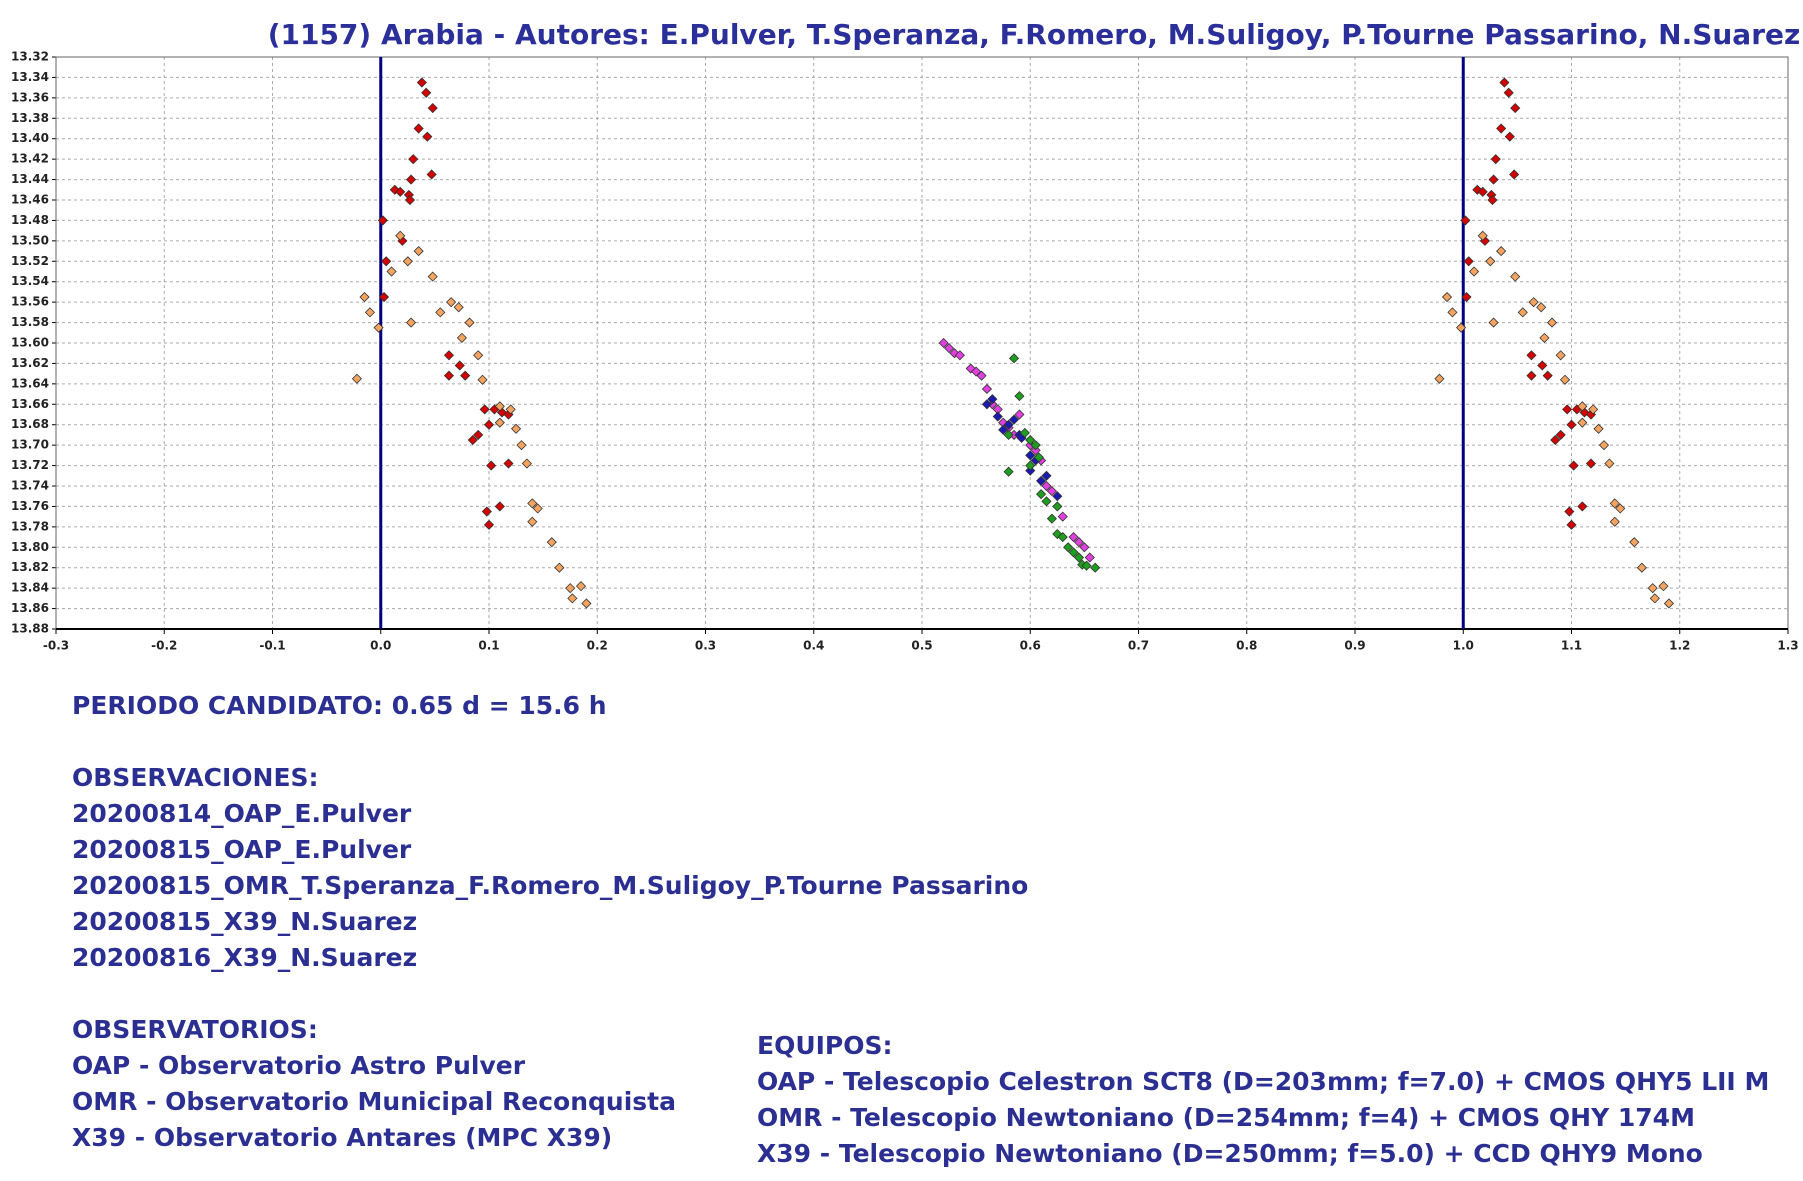 This screenshot has width=1803, height=1181. I want to click on y-tick-label: 13.54, so click(30, 281).